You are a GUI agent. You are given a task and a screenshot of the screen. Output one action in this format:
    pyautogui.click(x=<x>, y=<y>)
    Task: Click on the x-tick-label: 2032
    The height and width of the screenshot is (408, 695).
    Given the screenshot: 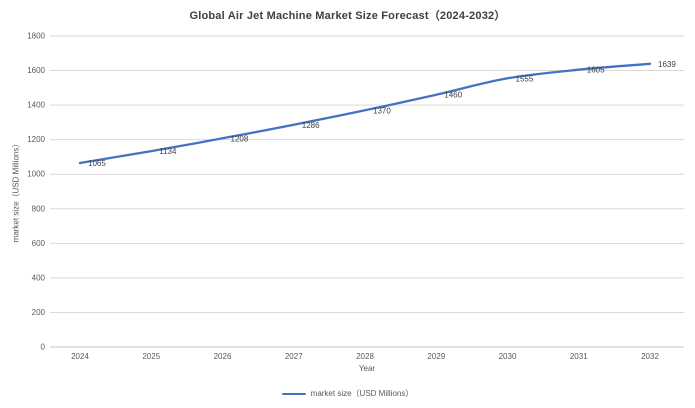 What is the action you would take?
    pyautogui.click(x=650, y=356)
    